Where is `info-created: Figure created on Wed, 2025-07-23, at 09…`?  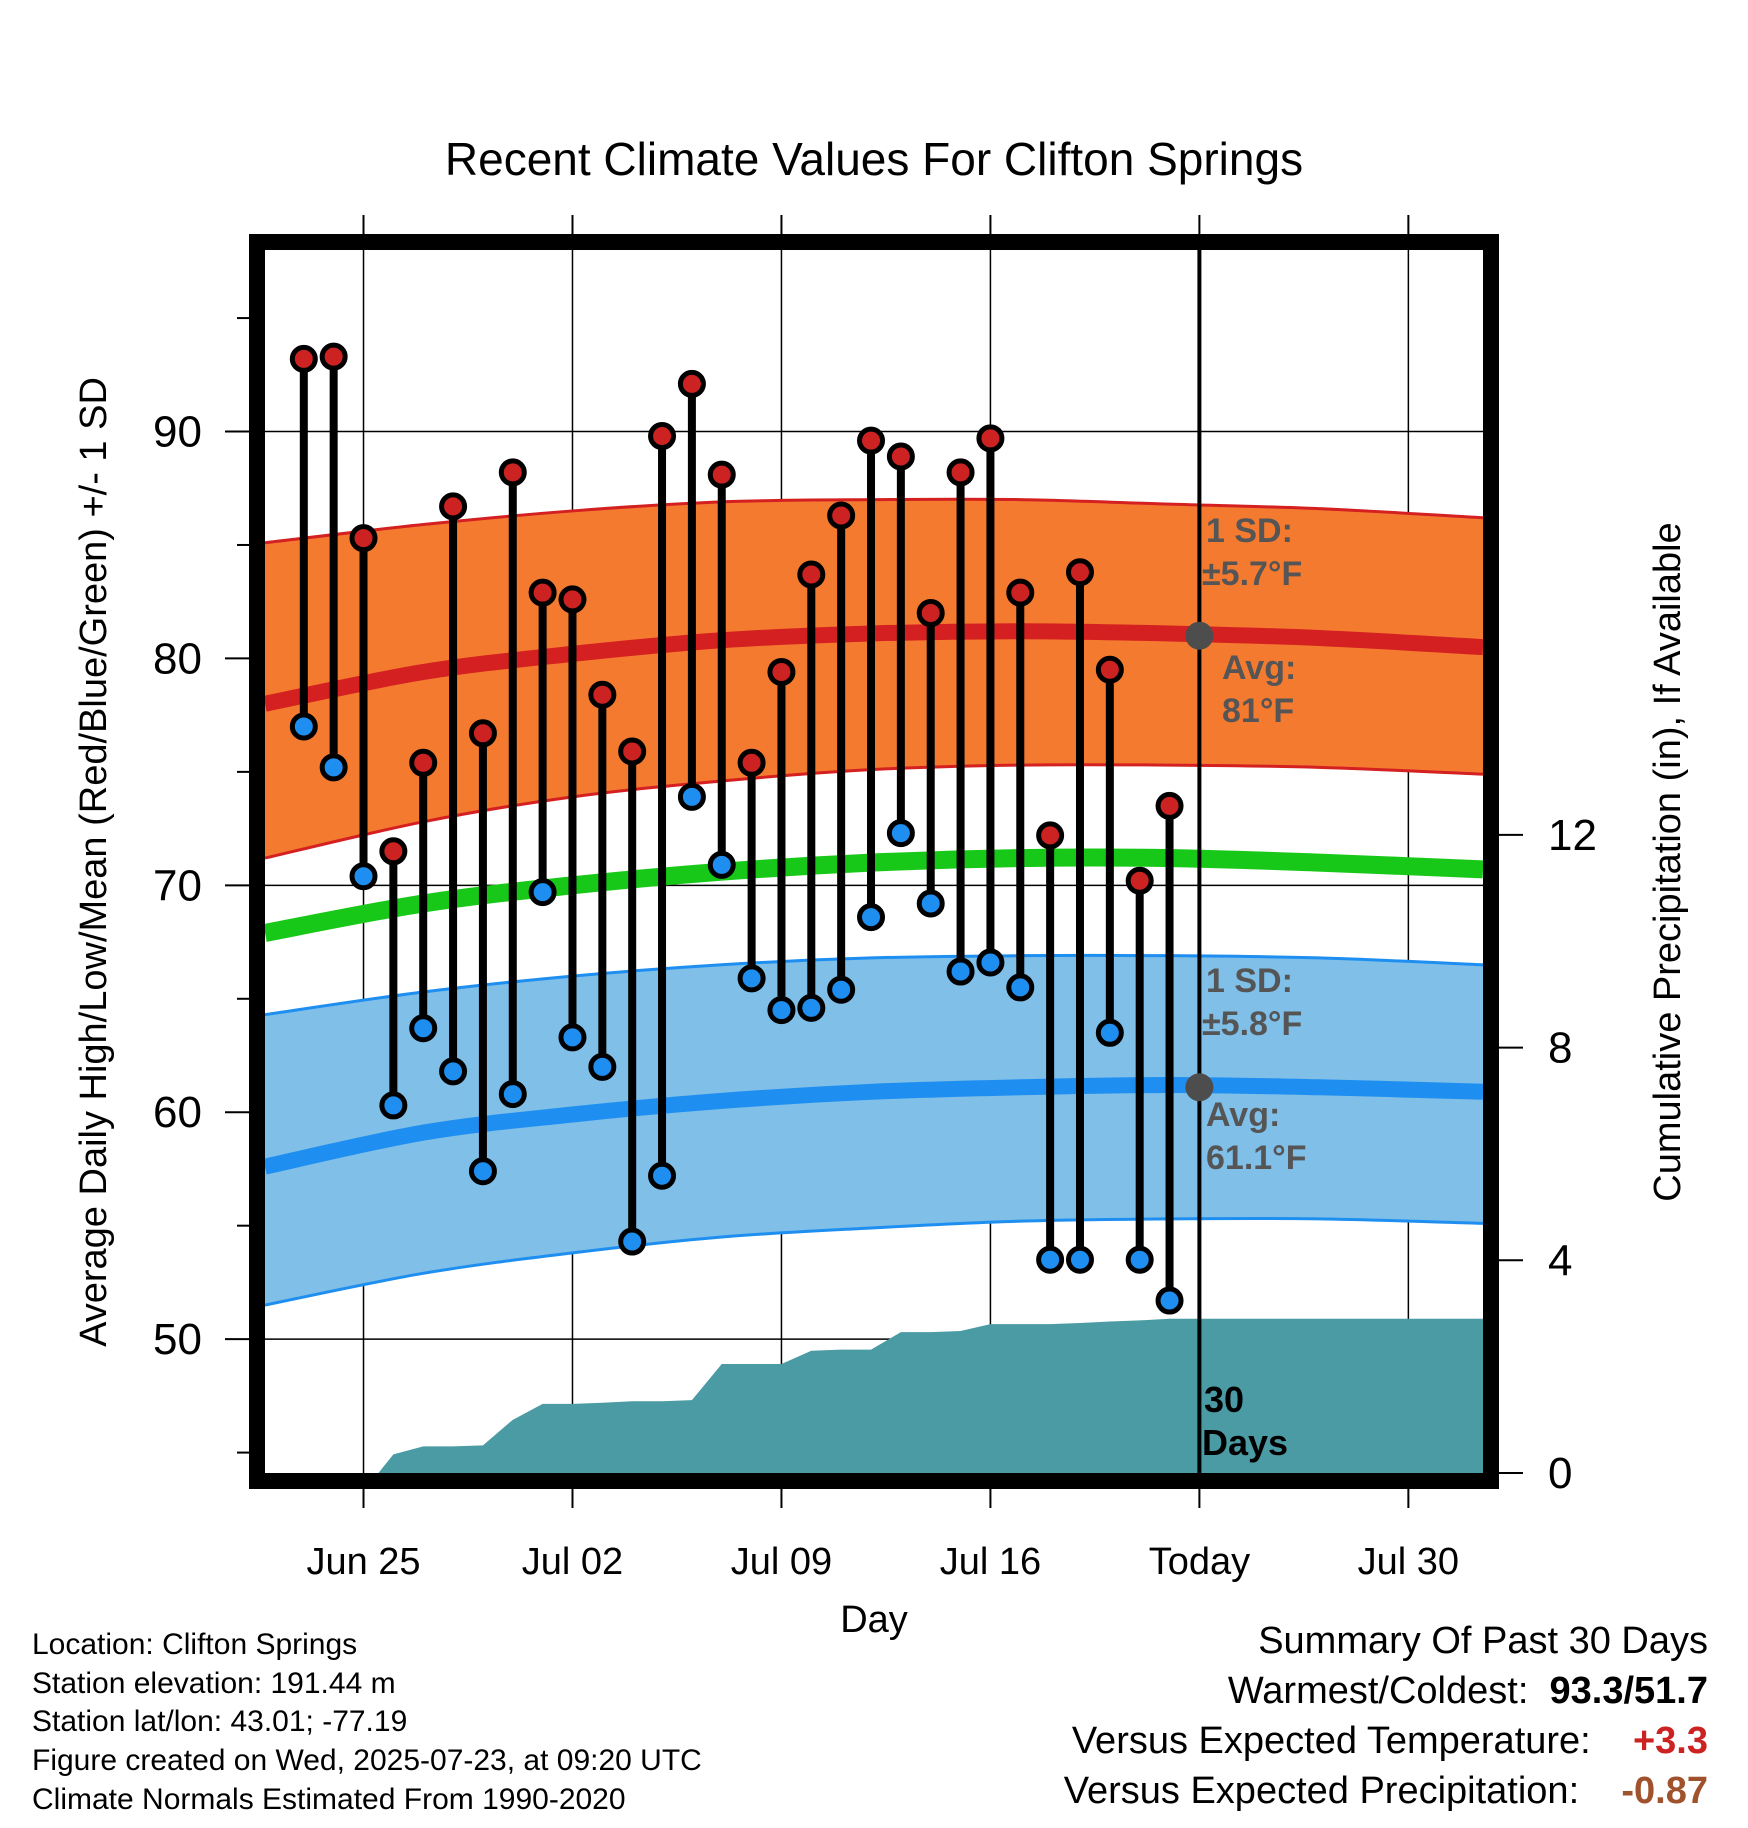
info-created: Figure created on Wed, 2025-07-23, at 09… is located at coordinates (367, 1760).